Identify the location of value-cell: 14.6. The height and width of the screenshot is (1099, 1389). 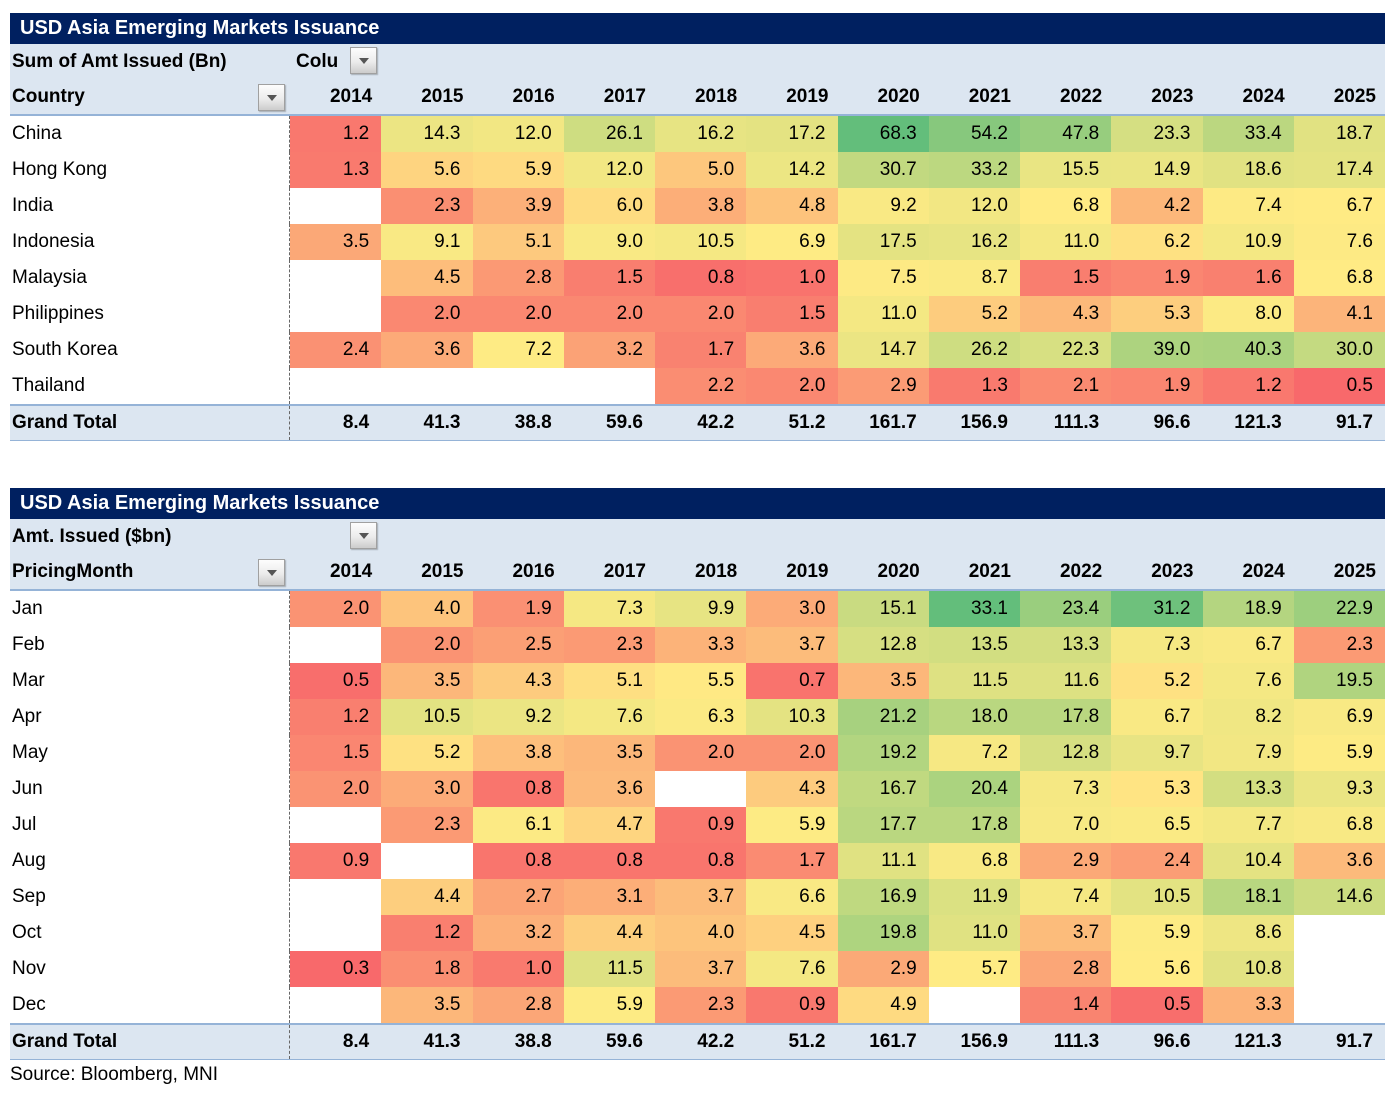
(1339, 897).